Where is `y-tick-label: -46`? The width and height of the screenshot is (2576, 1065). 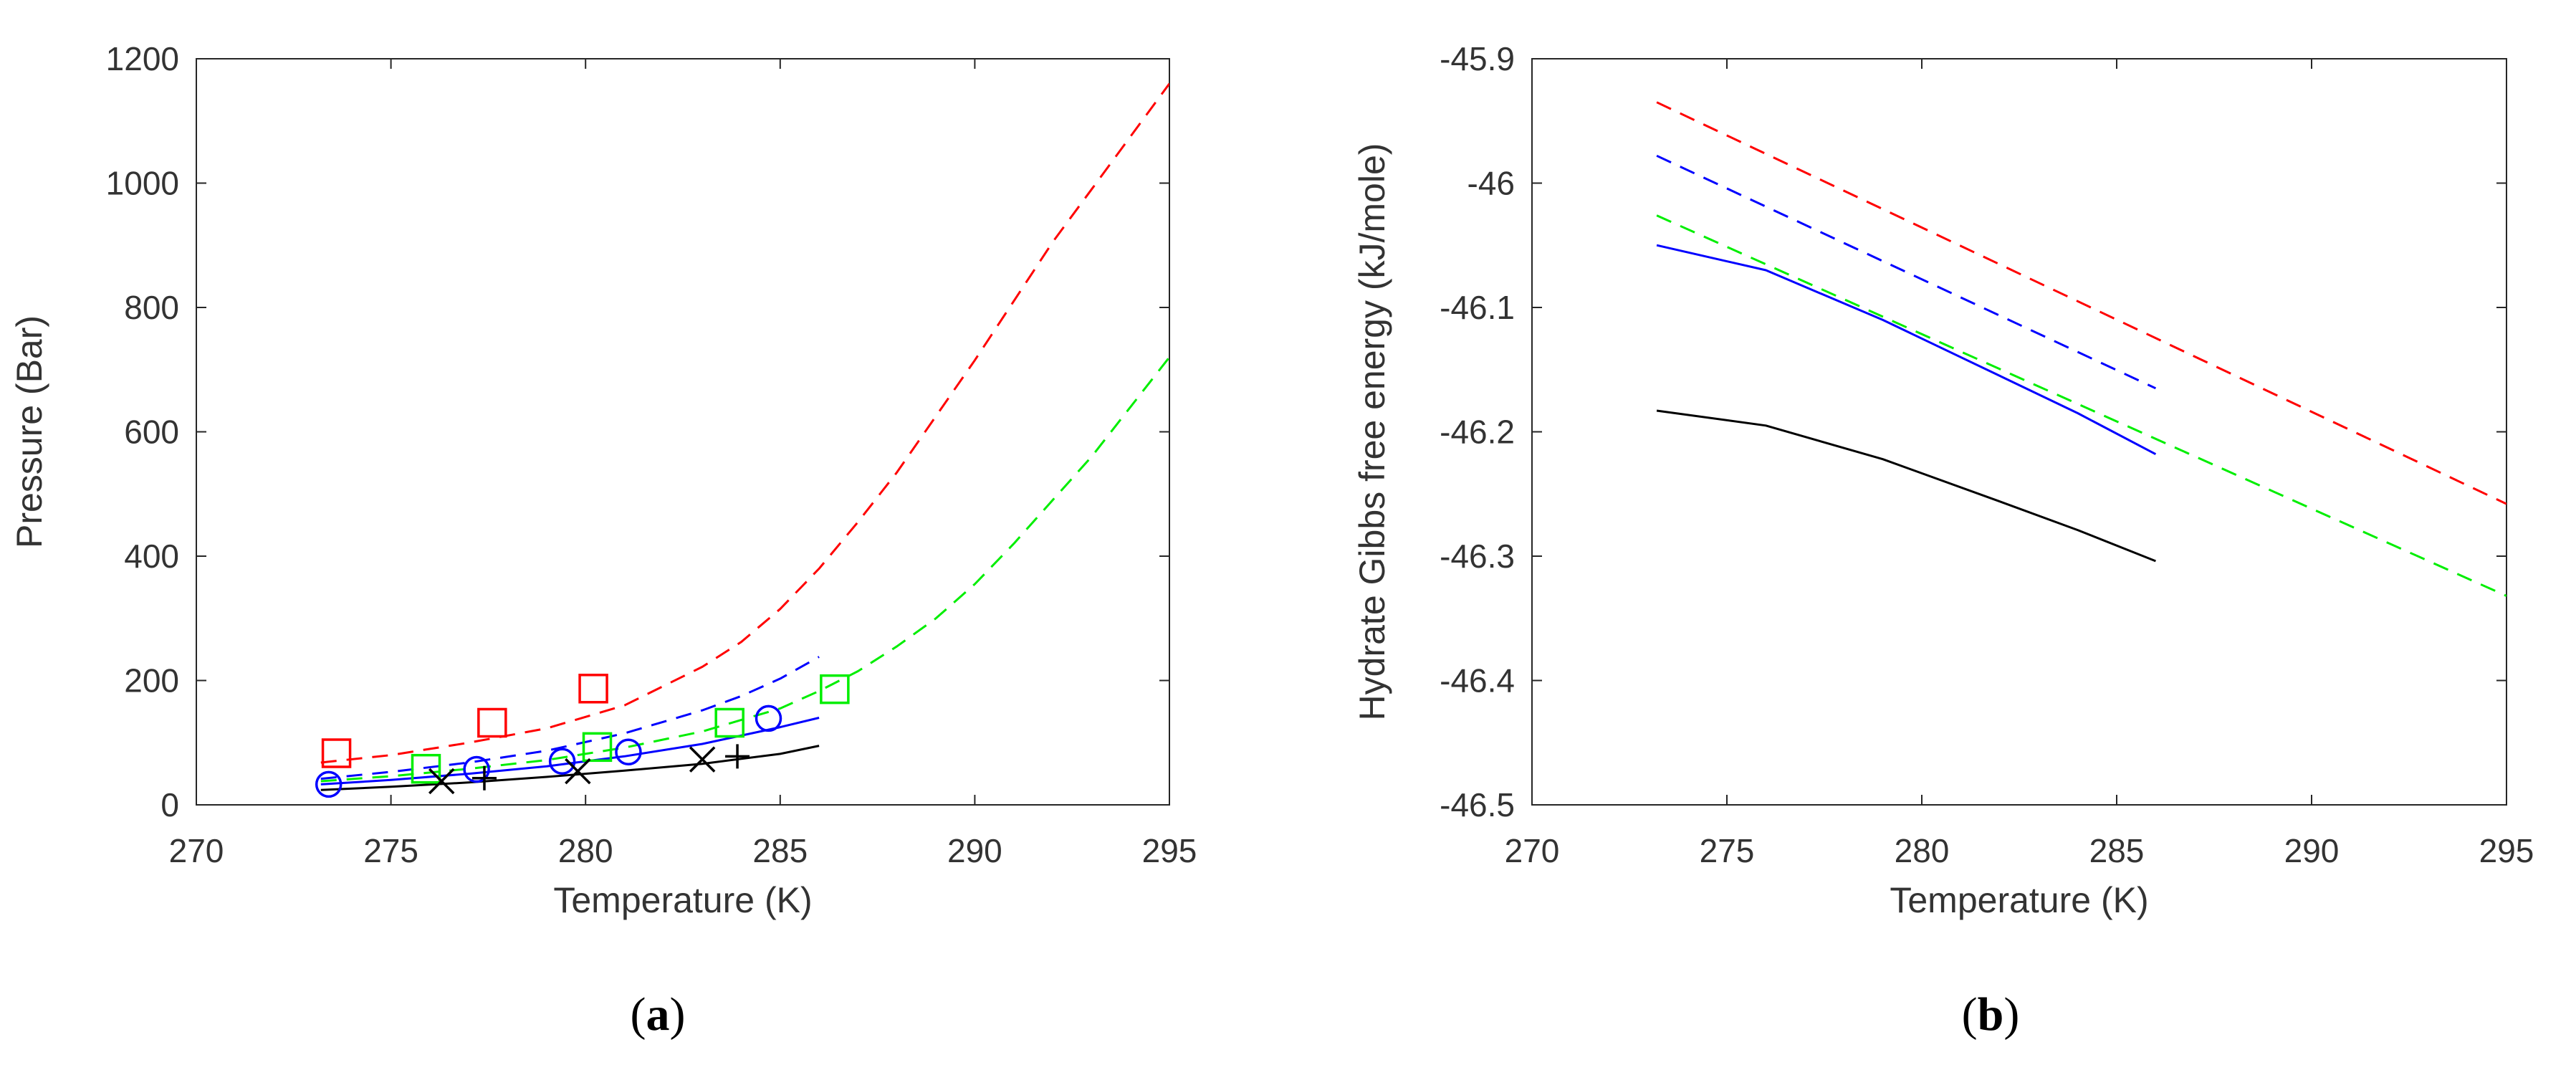
y-tick-label: -46 is located at coordinates (1491, 183).